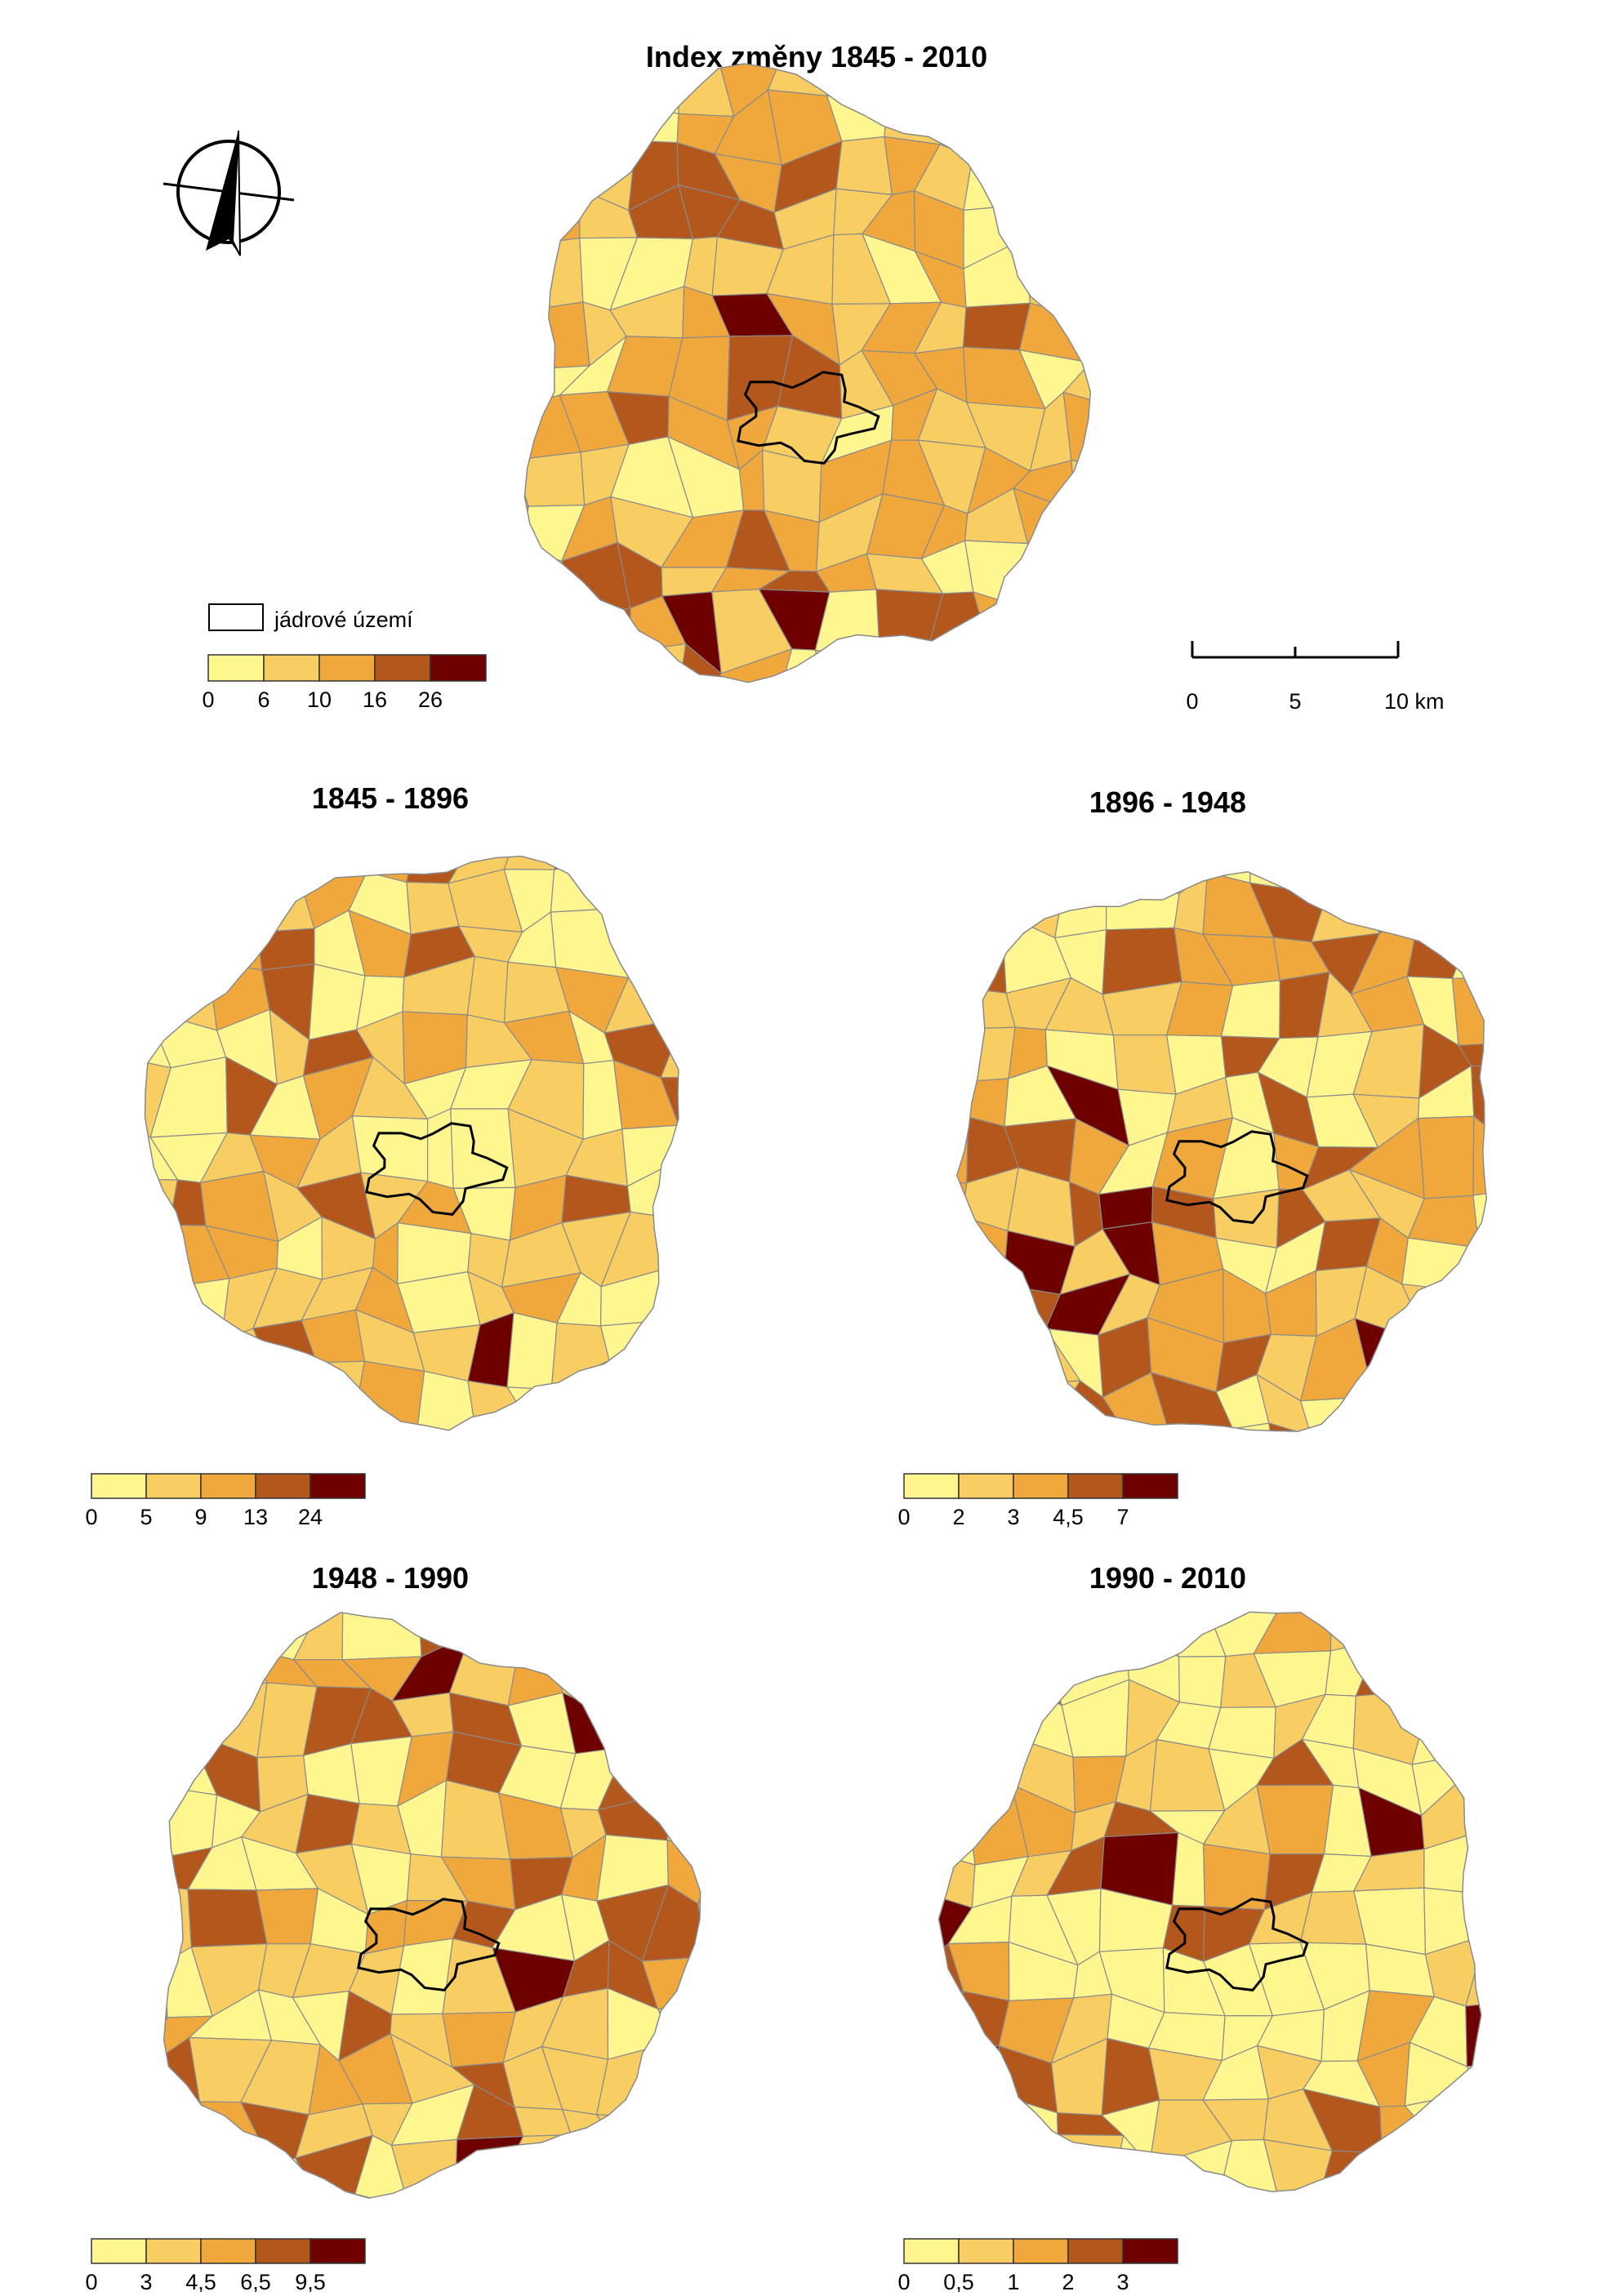 The height and width of the screenshot is (2296, 1621). I want to click on legend-label: 26, so click(430, 699).